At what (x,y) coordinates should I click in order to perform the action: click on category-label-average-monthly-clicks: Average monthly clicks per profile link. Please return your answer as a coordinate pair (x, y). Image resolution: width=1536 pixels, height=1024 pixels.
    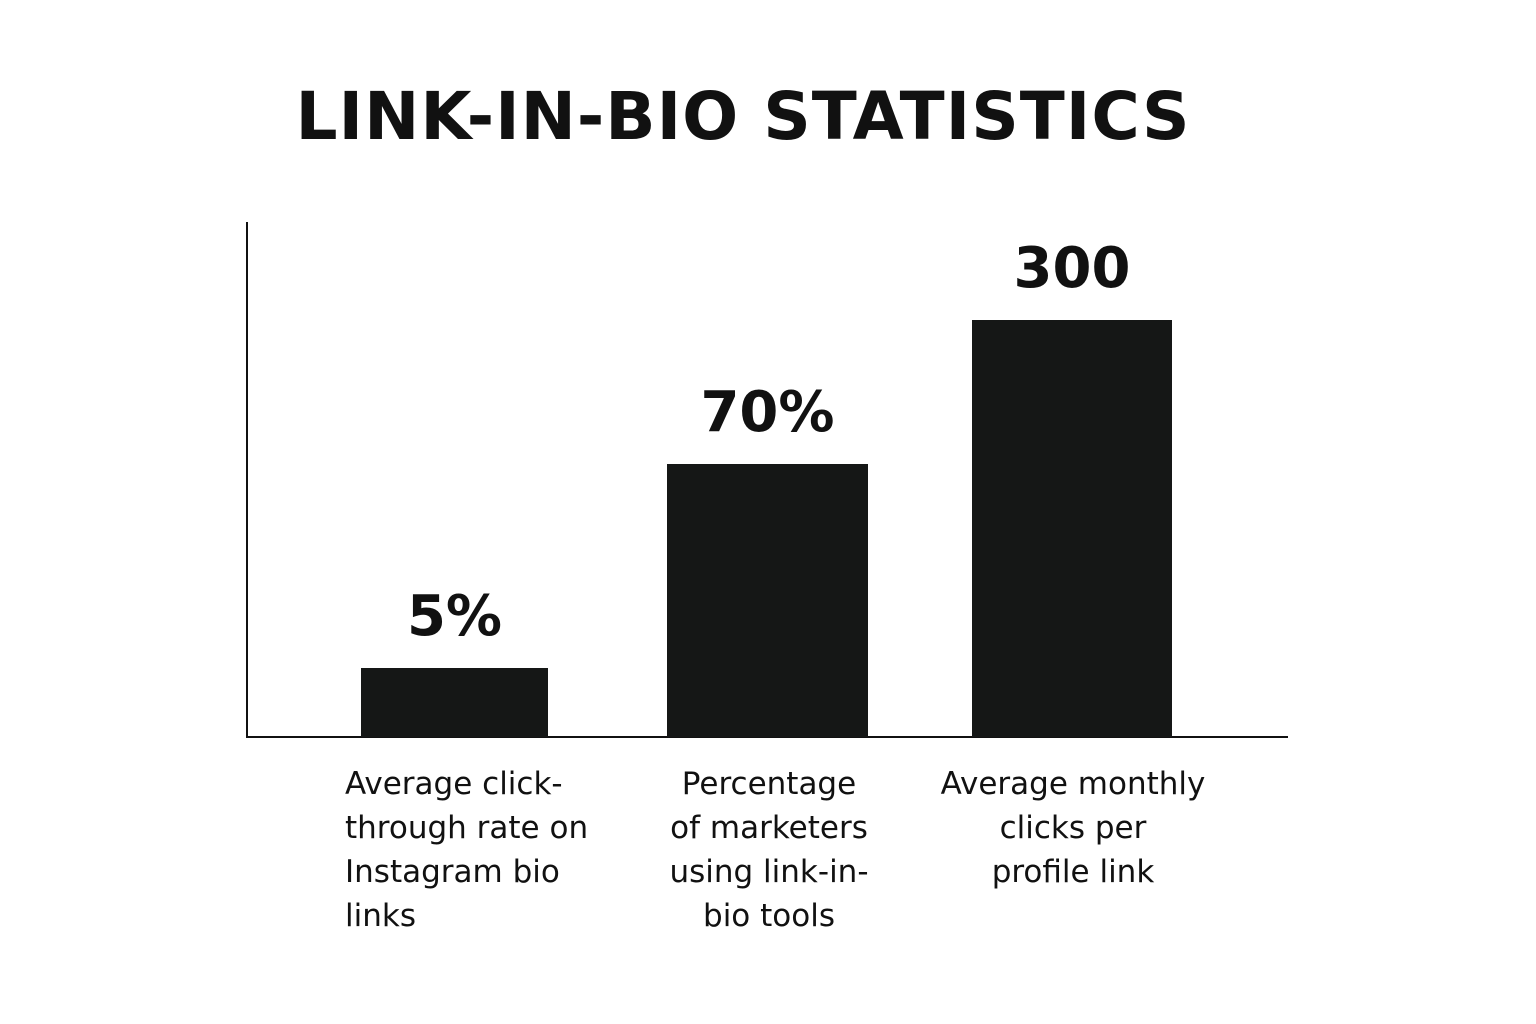
    Looking at the image, I should click on (1073, 828).